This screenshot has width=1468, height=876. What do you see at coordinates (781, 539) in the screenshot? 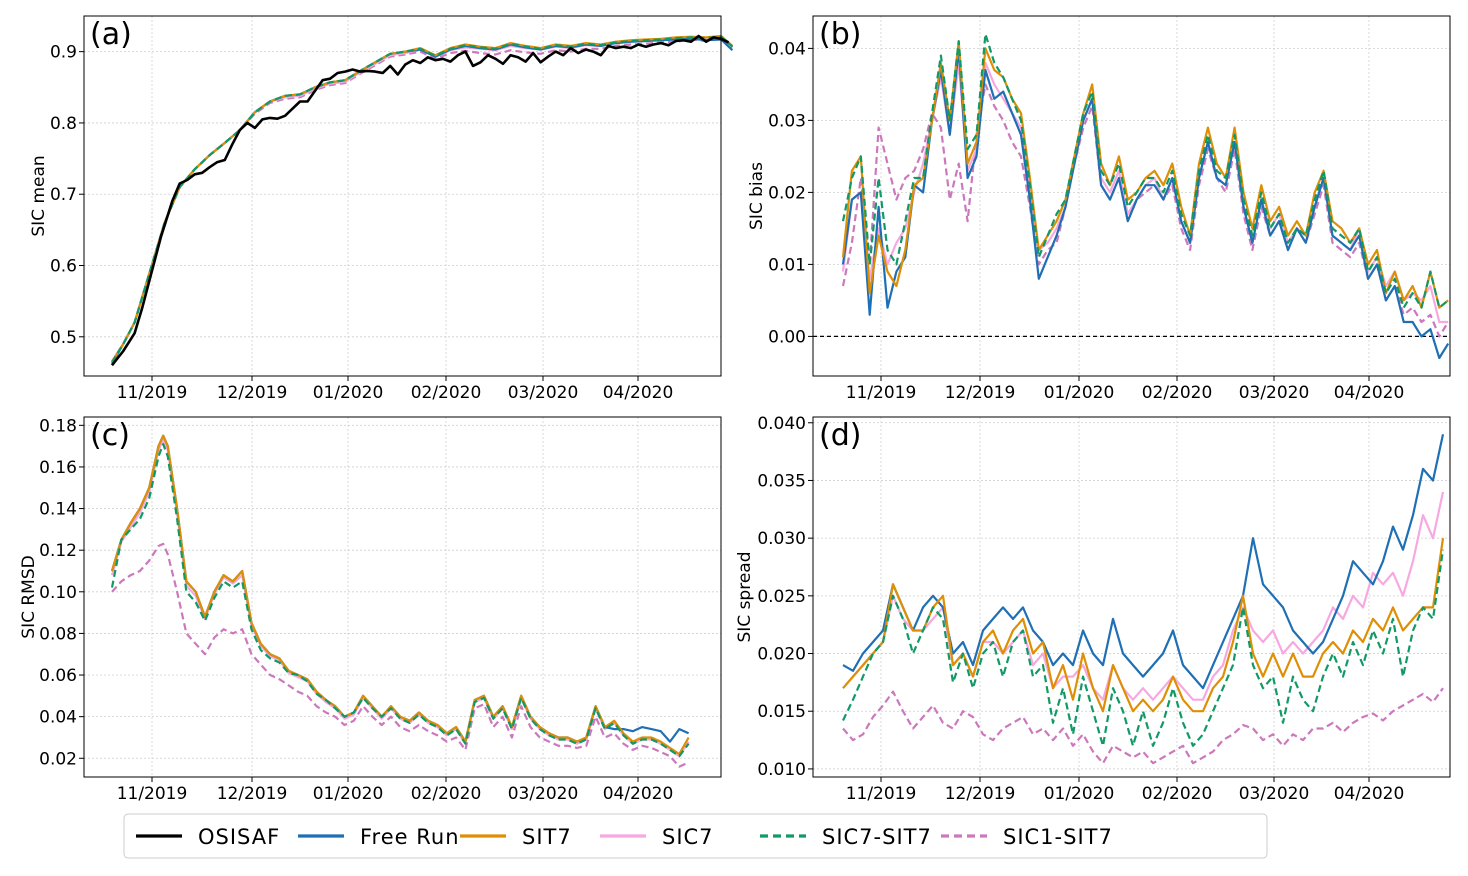
I see `y-tick-label: 0.030` at bounding box center [781, 539].